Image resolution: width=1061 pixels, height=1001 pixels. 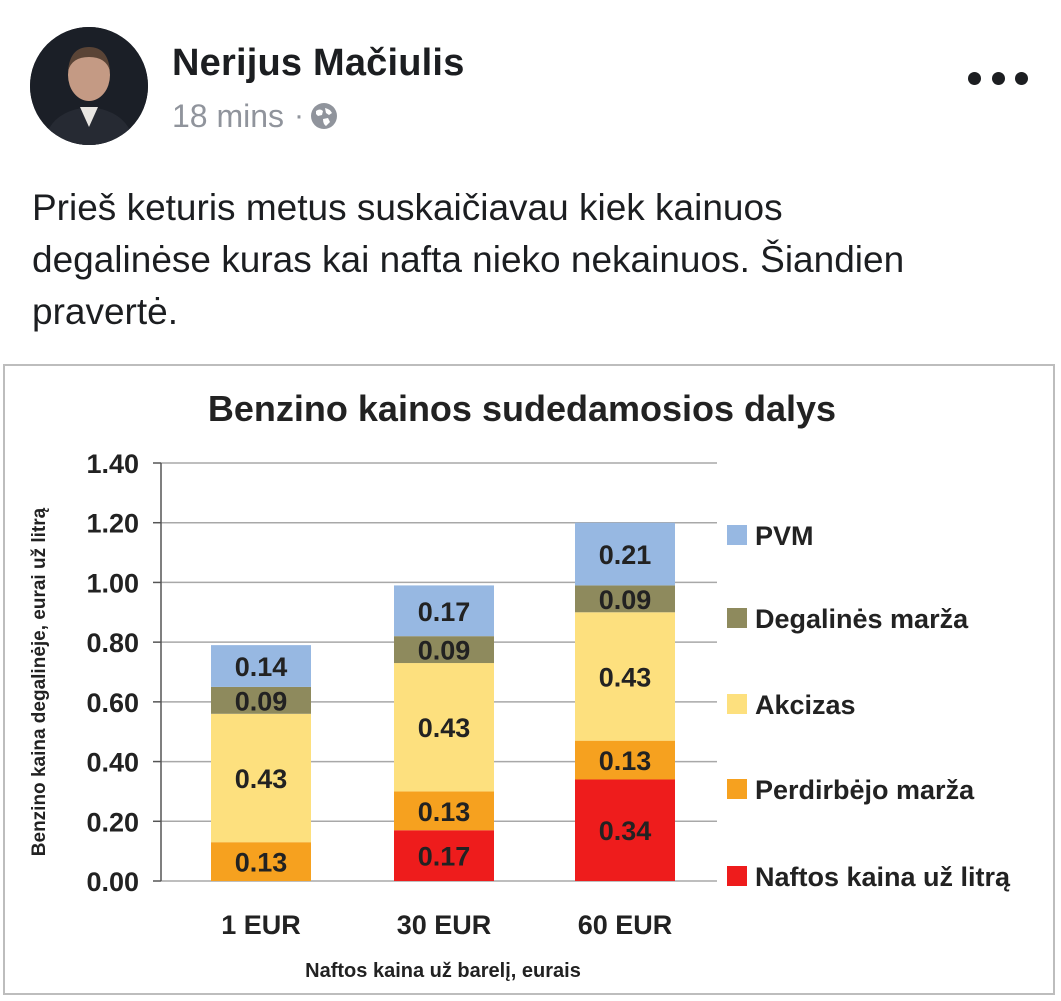 I want to click on avatar-image, so click(x=89, y=86).